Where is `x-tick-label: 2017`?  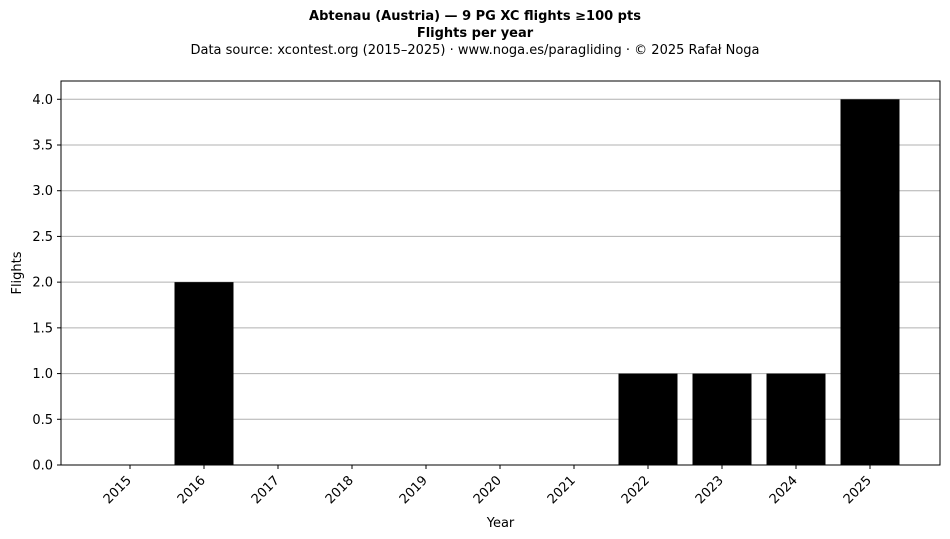 x-tick-label: 2017 is located at coordinates (266, 490).